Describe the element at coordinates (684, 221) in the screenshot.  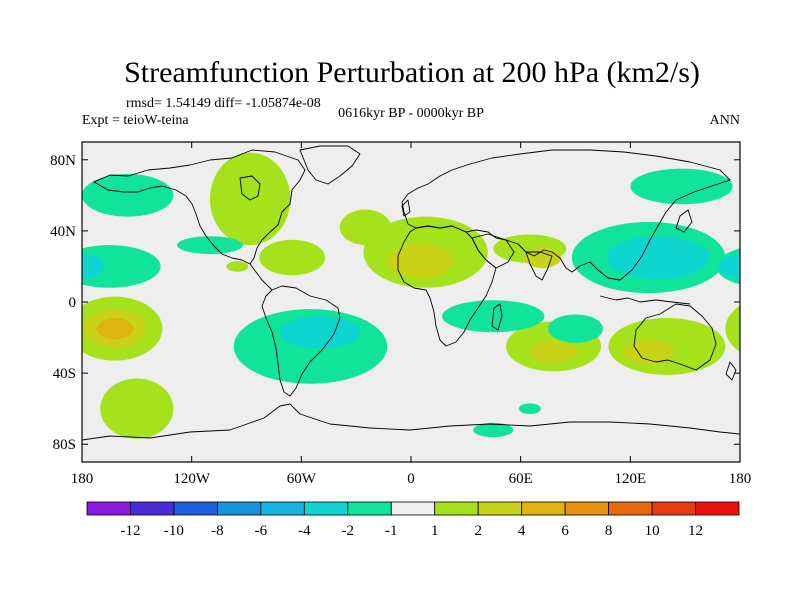
I see `coast-japan` at that location.